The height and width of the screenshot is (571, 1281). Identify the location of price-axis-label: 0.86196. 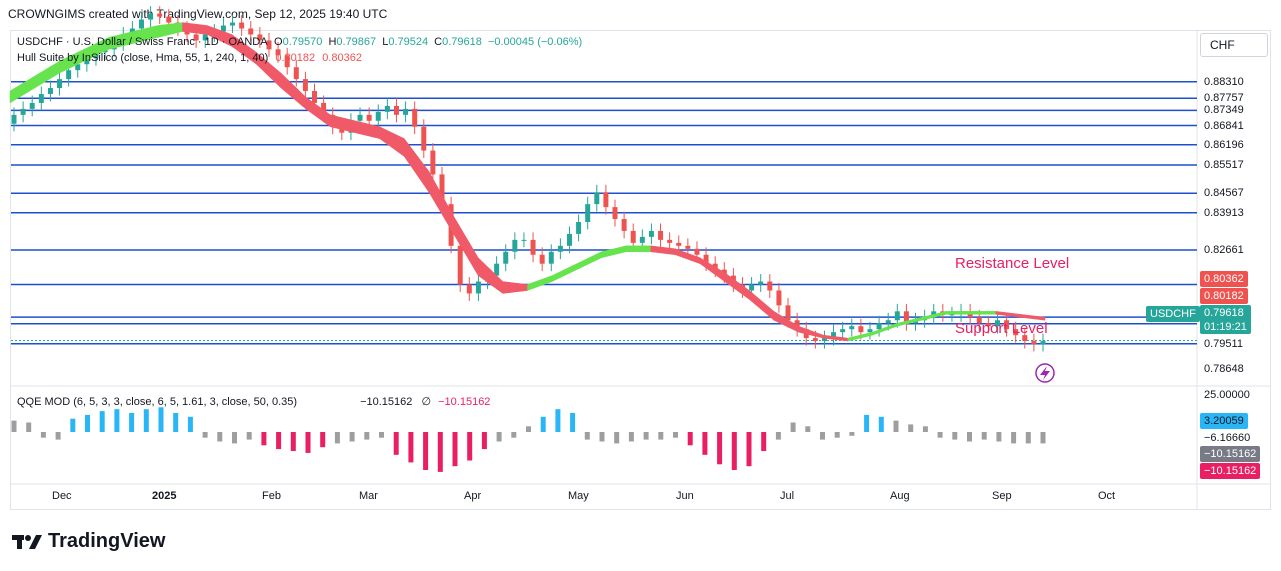
(1224, 144).